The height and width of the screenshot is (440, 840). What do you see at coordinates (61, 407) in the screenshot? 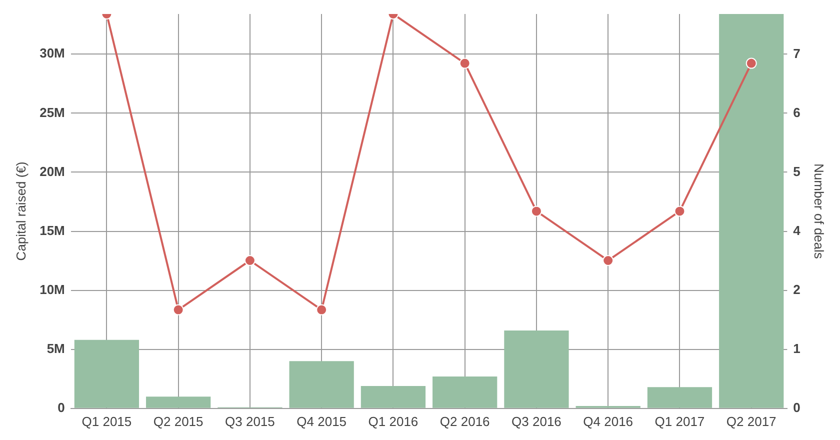
I see `y-tick-label: 0` at bounding box center [61, 407].